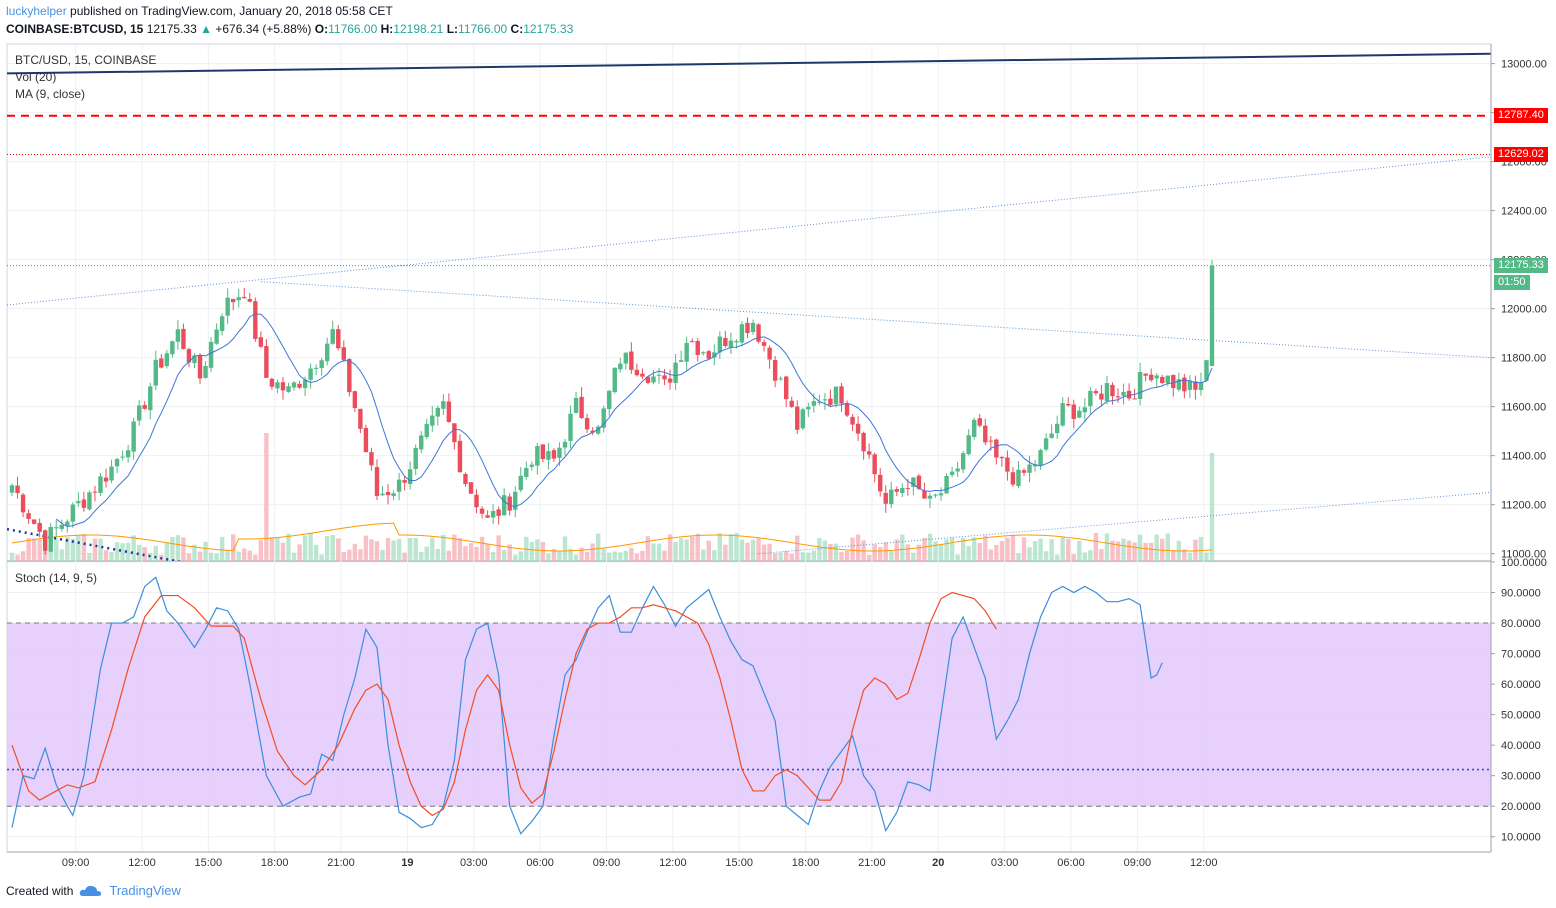  I want to click on descending-trendline, so click(875, 320).